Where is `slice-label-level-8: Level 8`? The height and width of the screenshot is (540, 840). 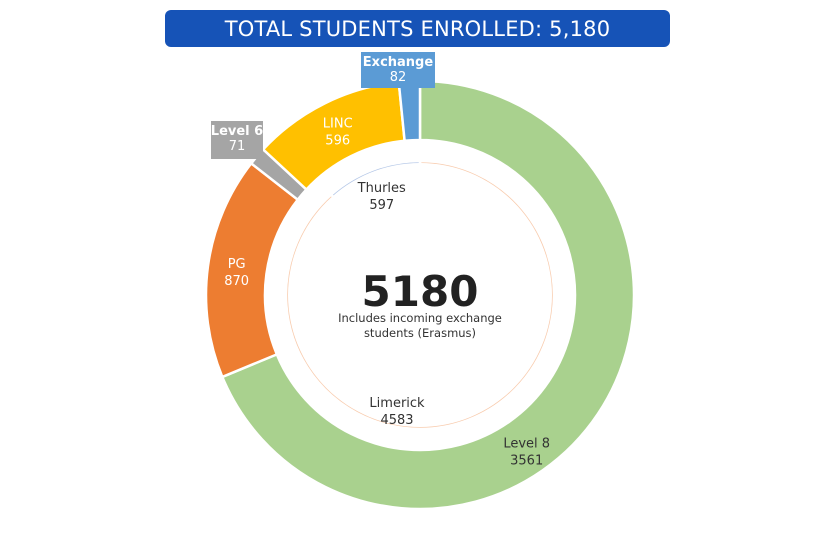 slice-label-level-8: Level 8 is located at coordinates (526, 443).